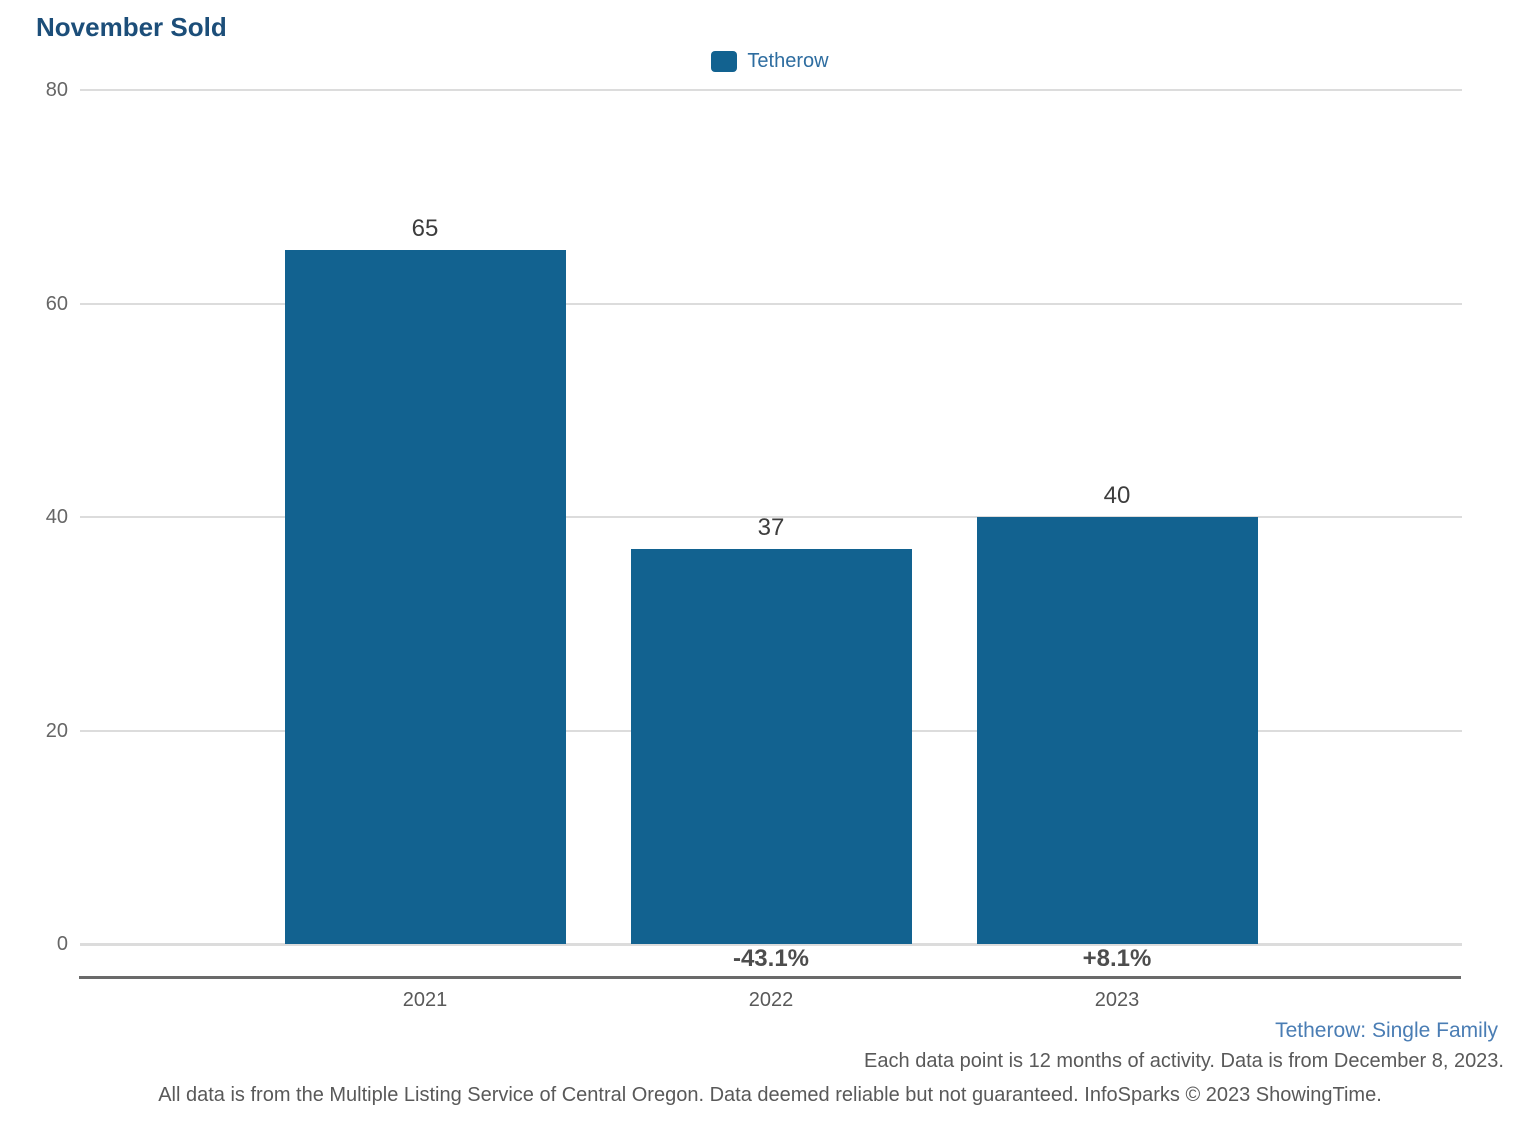  What do you see at coordinates (1117, 730) in the screenshot?
I see `bar-2023` at bounding box center [1117, 730].